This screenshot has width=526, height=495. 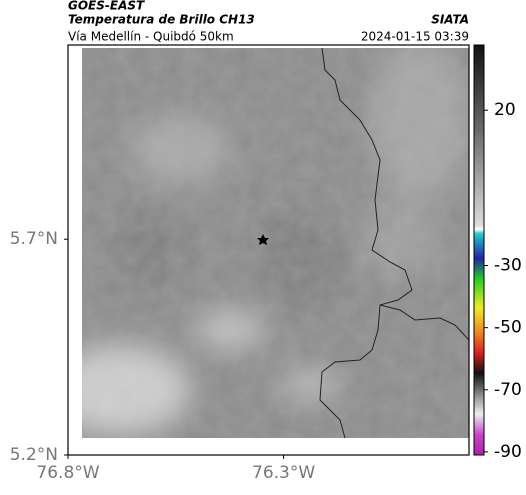 I want to click on y-tick-label: 5.7°N, so click(x=34, y=239).